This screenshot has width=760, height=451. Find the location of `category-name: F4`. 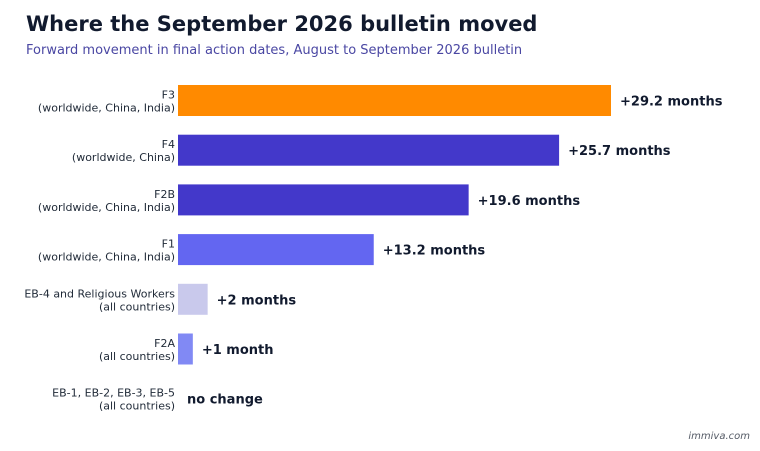

category-name: F4 is located at coordinates (168, 144).